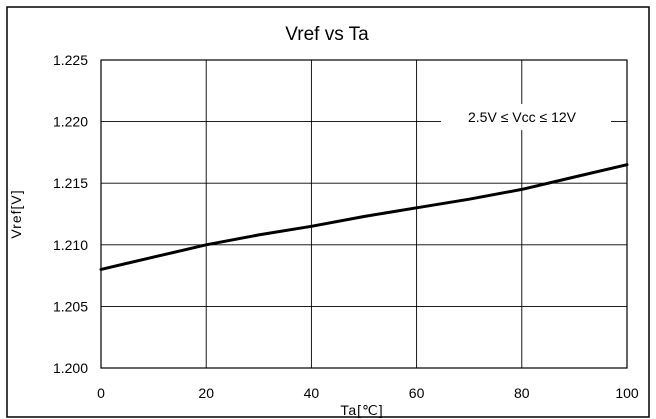 The width and height of the screenshot is (656, 419). Describe the element at coordinates (70, 245) in the screenshot. I see `y-tick-label: 1.210` at that location.